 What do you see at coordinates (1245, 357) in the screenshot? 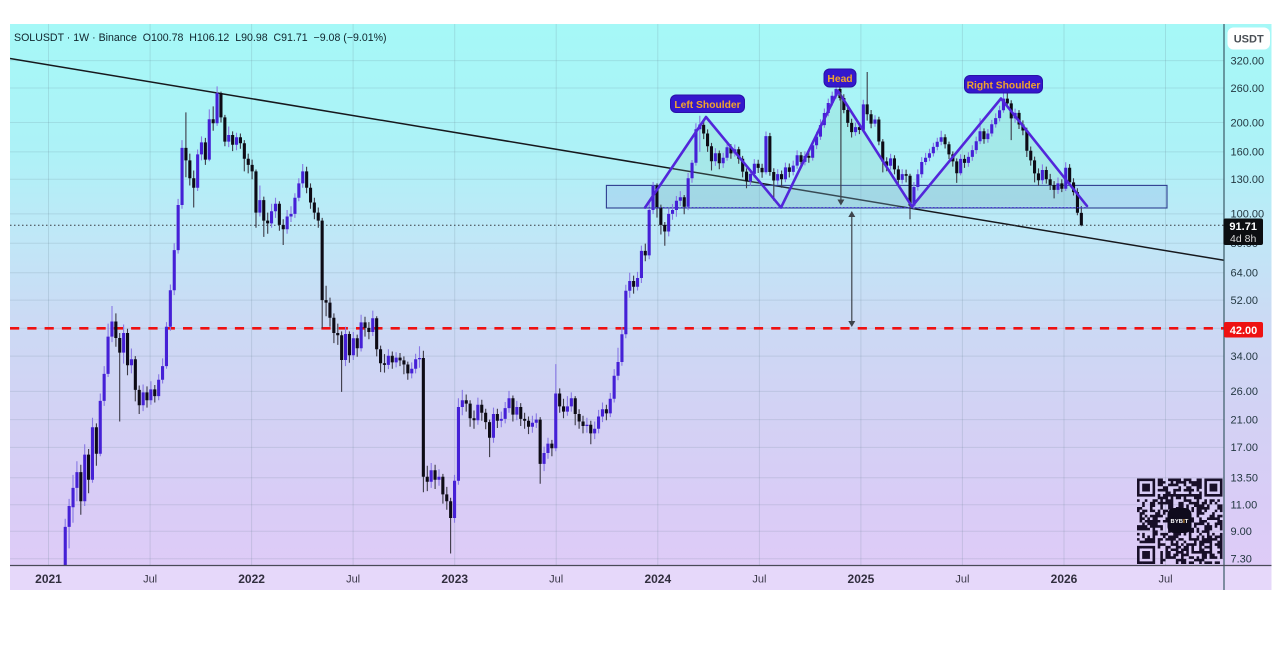
I see `svg-text: 34.00` at bounding box center [1245, 357].